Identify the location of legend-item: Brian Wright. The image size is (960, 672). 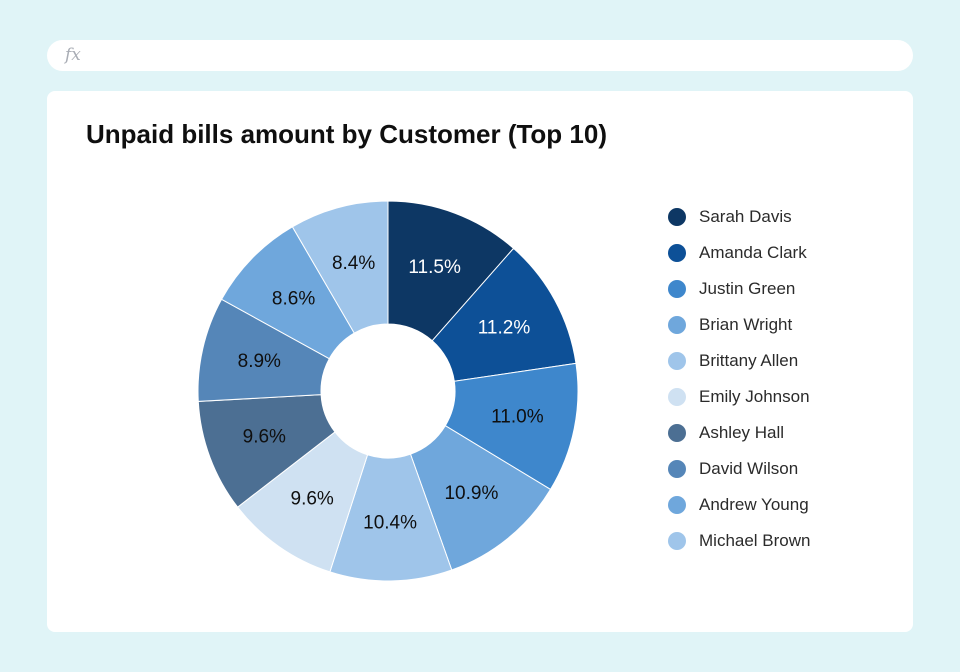
(739, 325).